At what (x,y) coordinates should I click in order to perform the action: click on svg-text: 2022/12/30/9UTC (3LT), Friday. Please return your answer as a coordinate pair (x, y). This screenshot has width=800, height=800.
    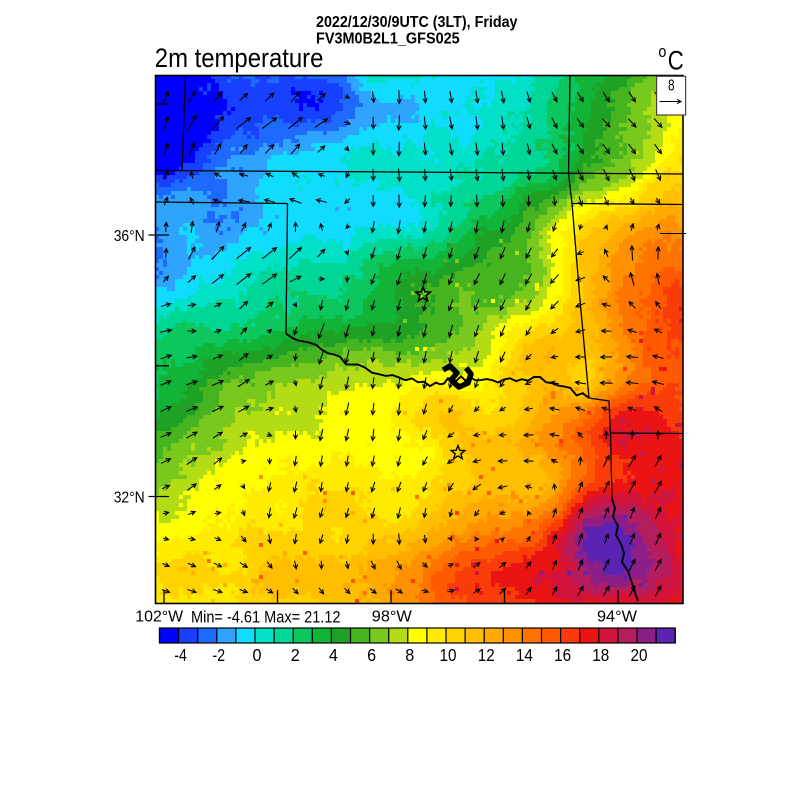
    Looking at the image, I should click on (417, 22).